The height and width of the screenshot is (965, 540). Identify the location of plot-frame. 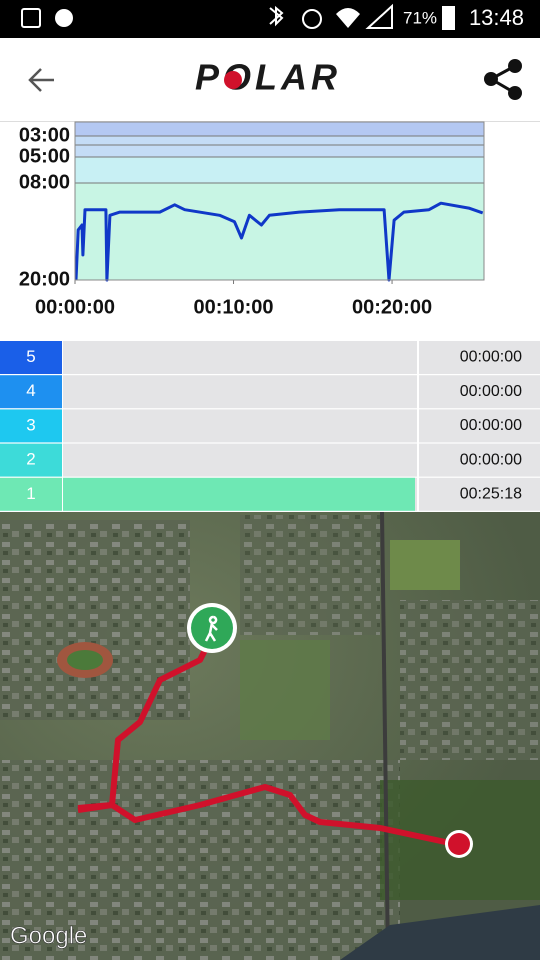
(279, 201).